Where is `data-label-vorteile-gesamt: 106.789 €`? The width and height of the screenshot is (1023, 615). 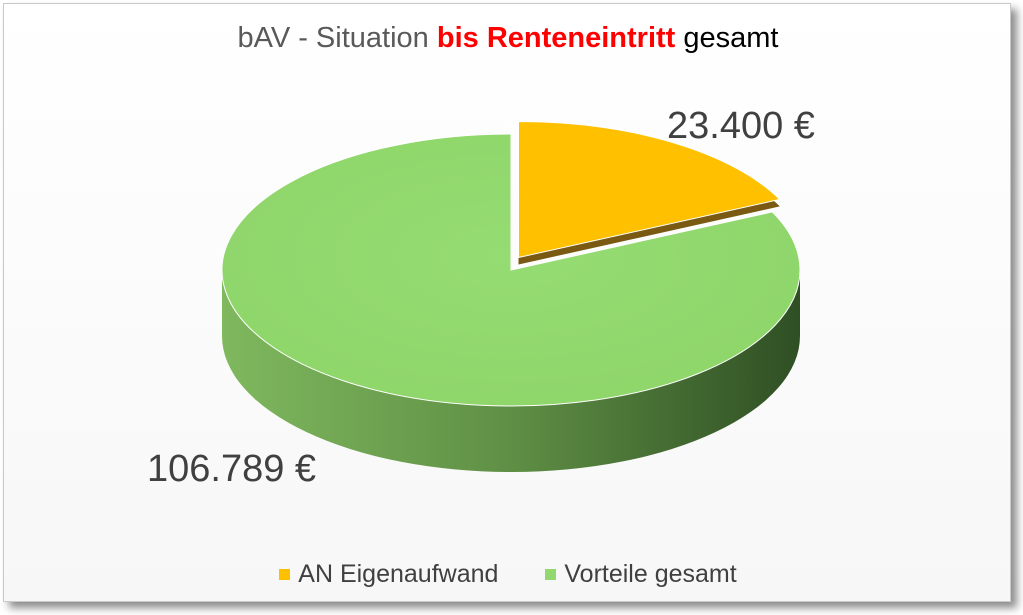
data-label-vorteile-gesamt: 106.789 € is located at coordinates (231, 469).